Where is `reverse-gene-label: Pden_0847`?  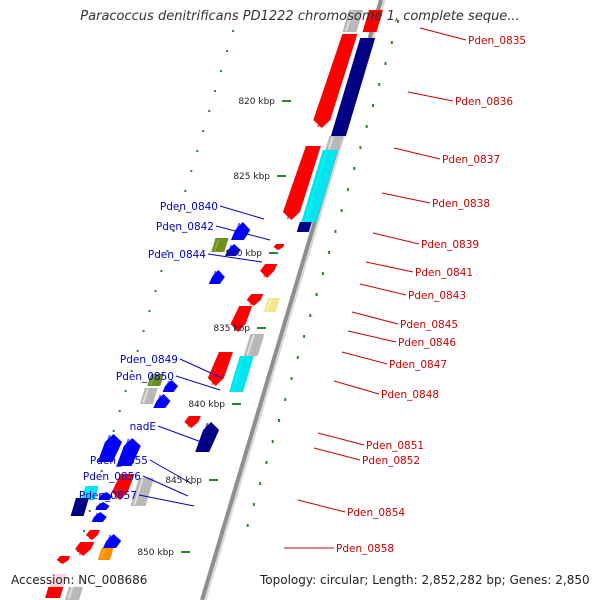 reverse-gene-label: Pden_0847 is located at coordinates (418, 365).